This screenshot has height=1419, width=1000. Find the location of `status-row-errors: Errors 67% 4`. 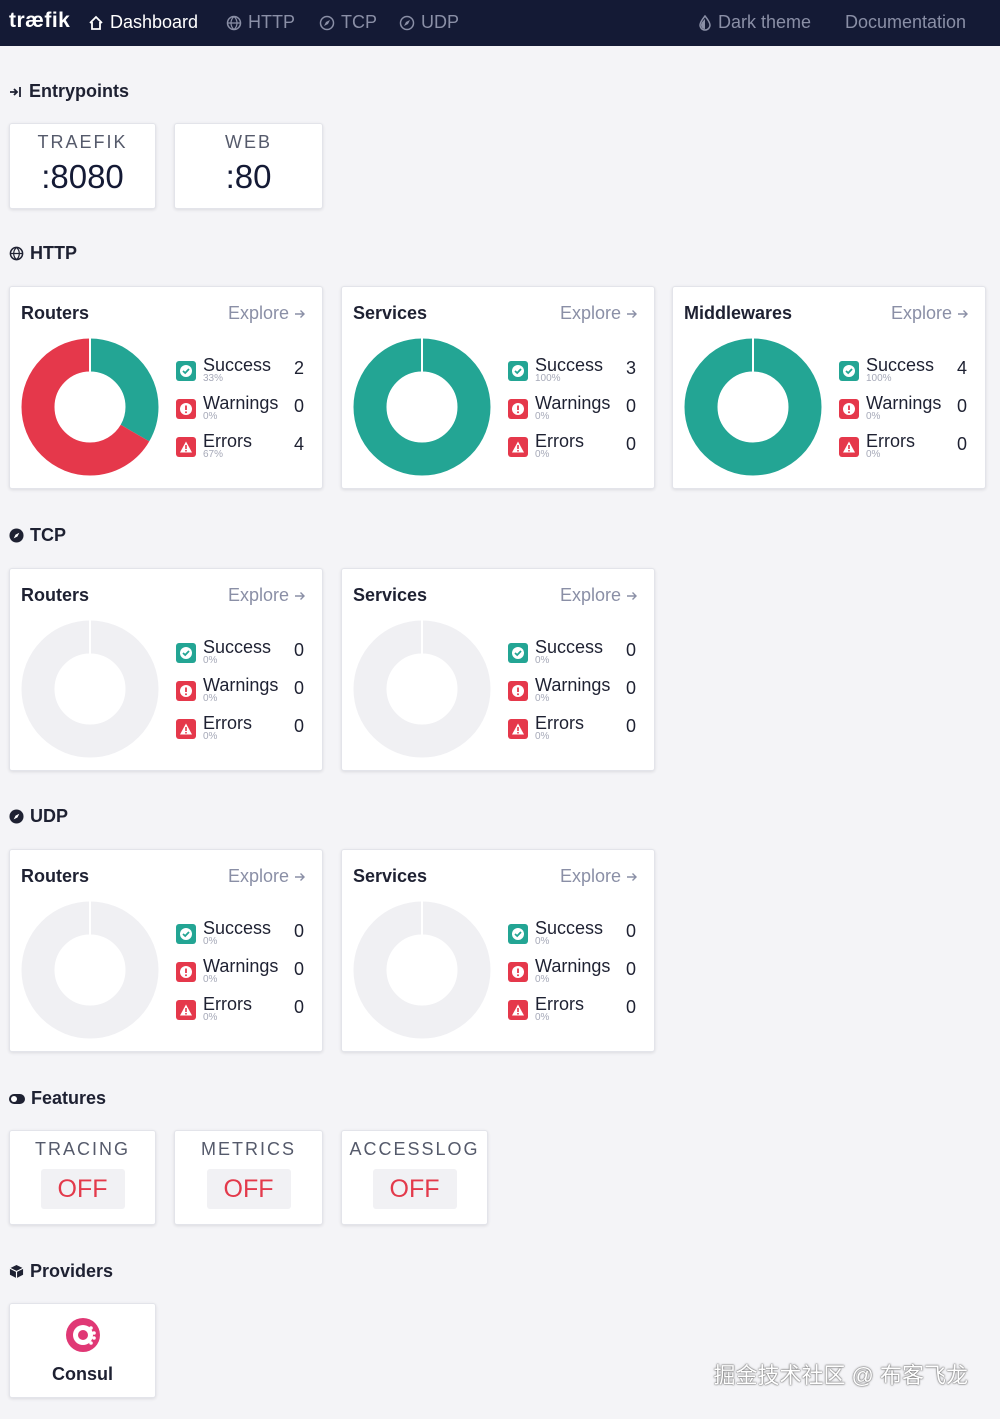

status-row-errors: Errors 67% 4 is located at coordinates (240, 444).